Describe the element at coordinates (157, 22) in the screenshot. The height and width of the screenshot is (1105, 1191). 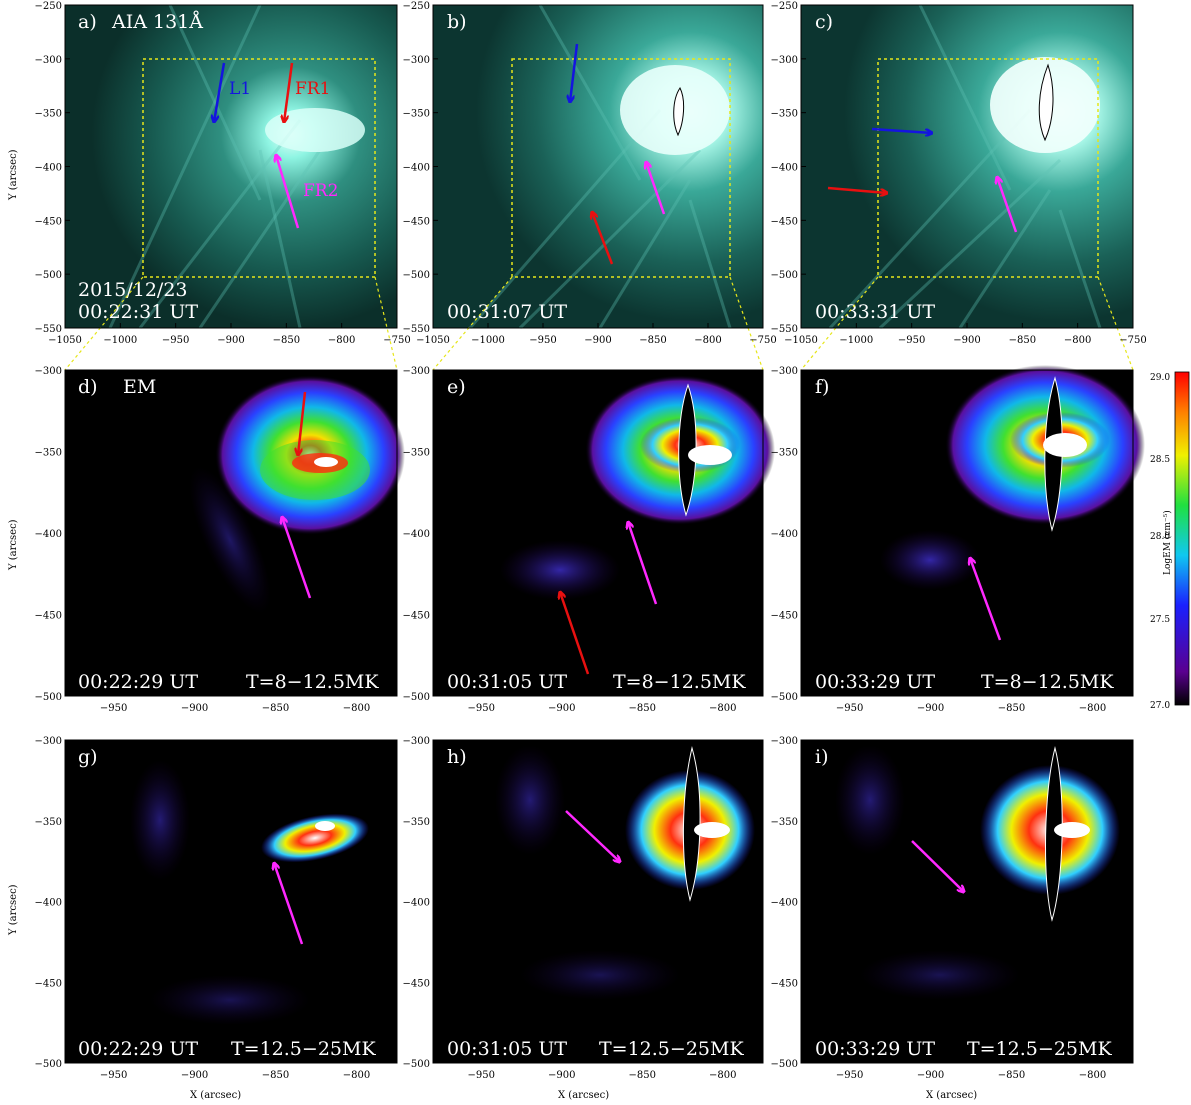
I see `panel-a-title: AIA 131Å` at that location.